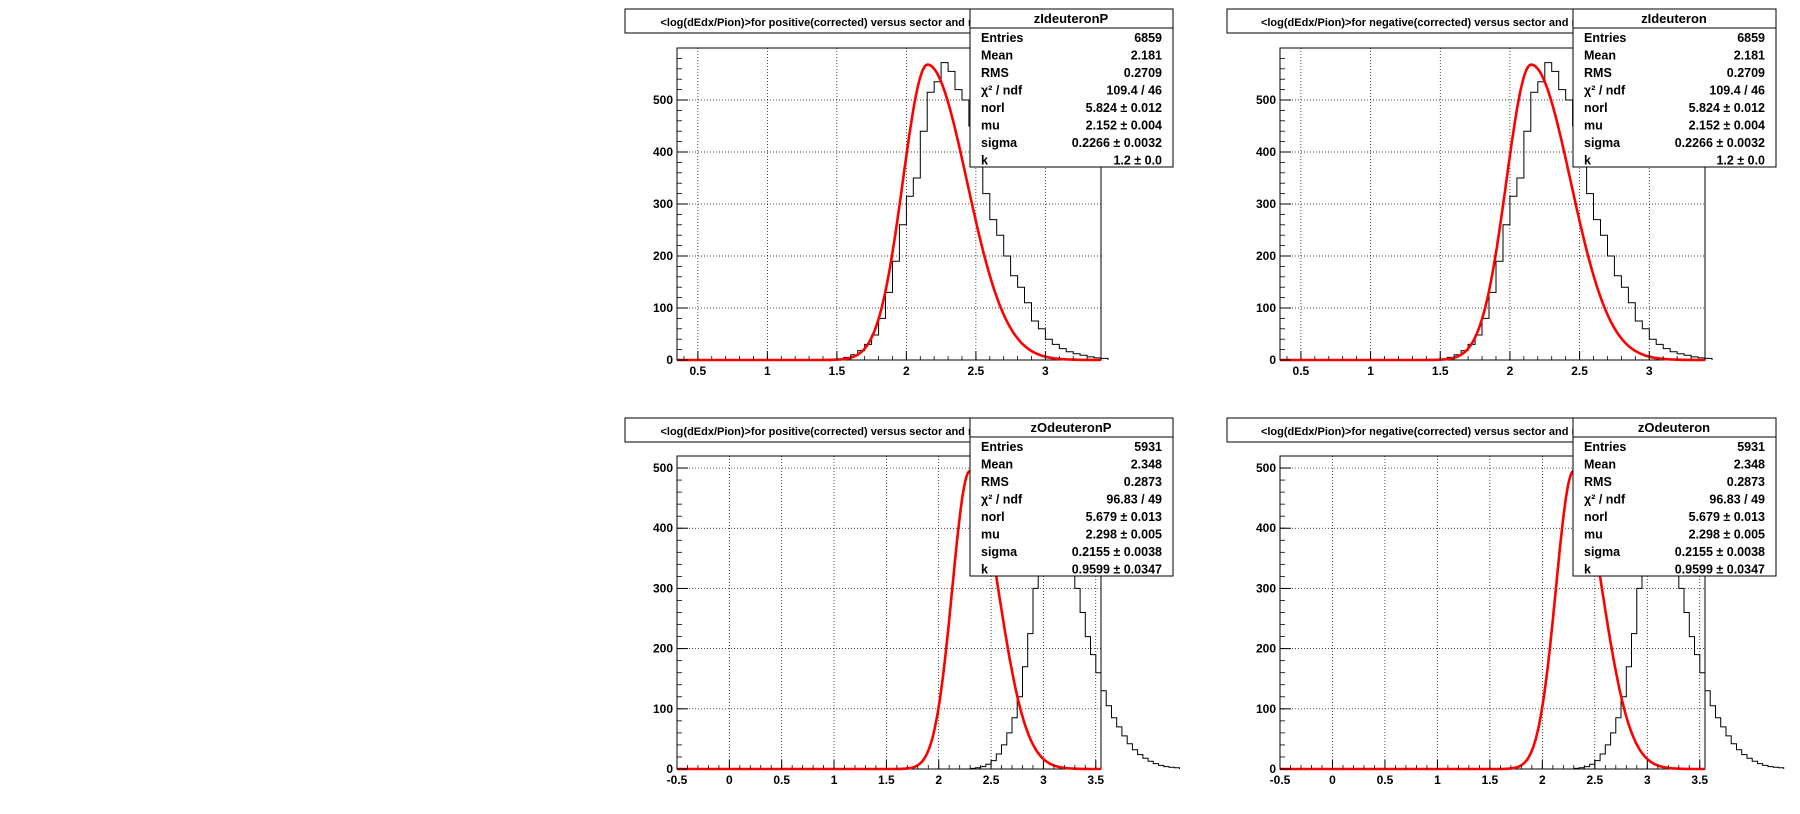 The image size is (1800, 814). What do you see at coordinates (1740, 161) in the screenshot?
I see `stat-value: 1.2 ± 0.0` at bounding box center [1740, 161].